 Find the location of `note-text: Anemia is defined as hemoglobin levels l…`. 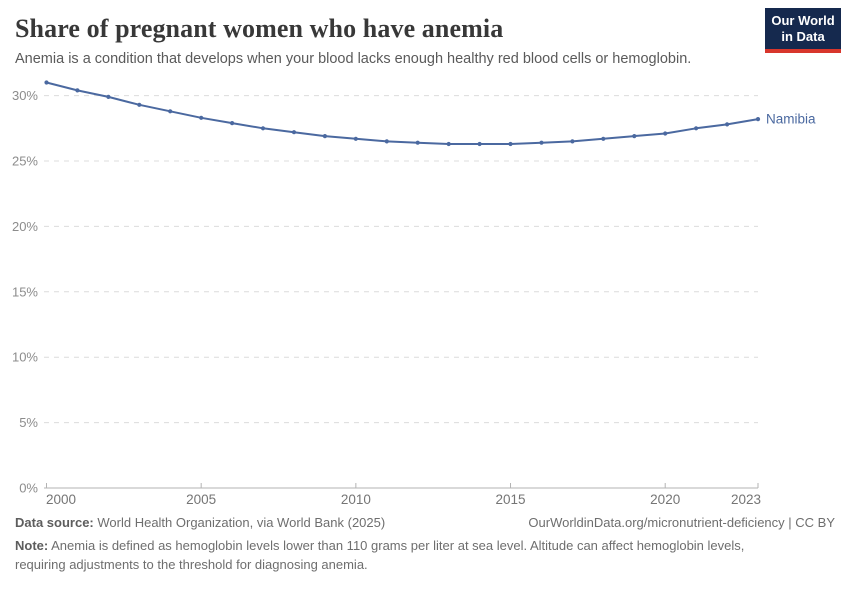

note-text: Anemia is defined as hemoglobin levels l… is located at coordinates (380, 555).